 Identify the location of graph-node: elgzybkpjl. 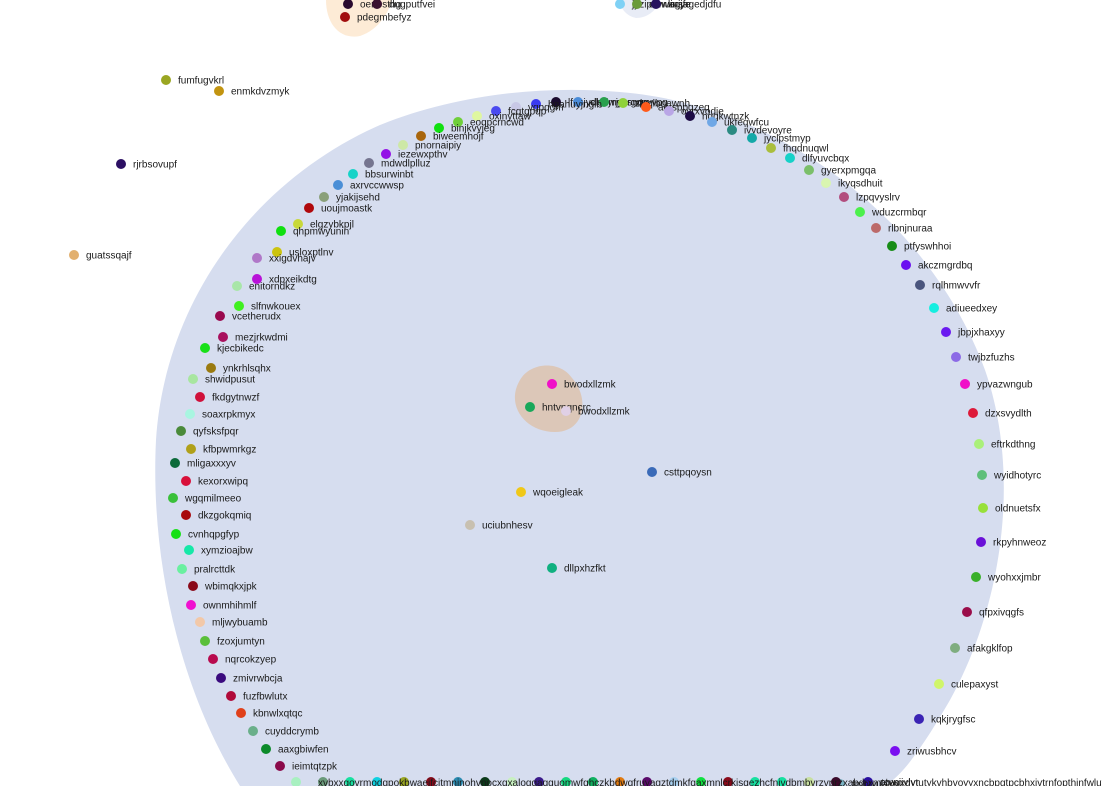
(323, 225).